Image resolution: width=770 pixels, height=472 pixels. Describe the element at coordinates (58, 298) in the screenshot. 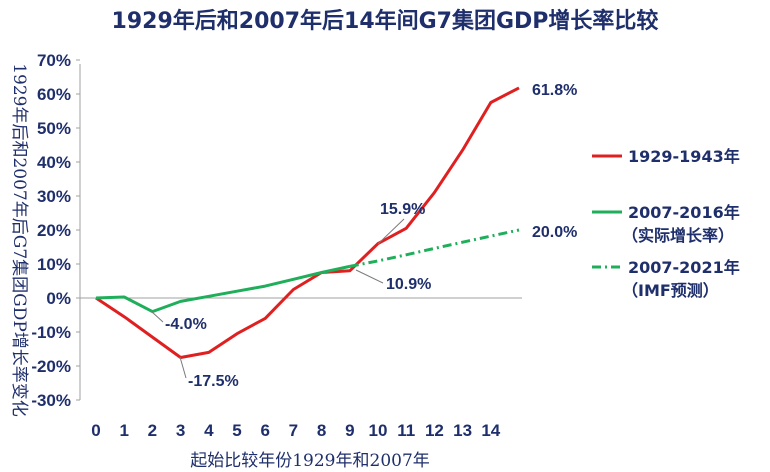

I see `y-tick-label: 0%` at that location.